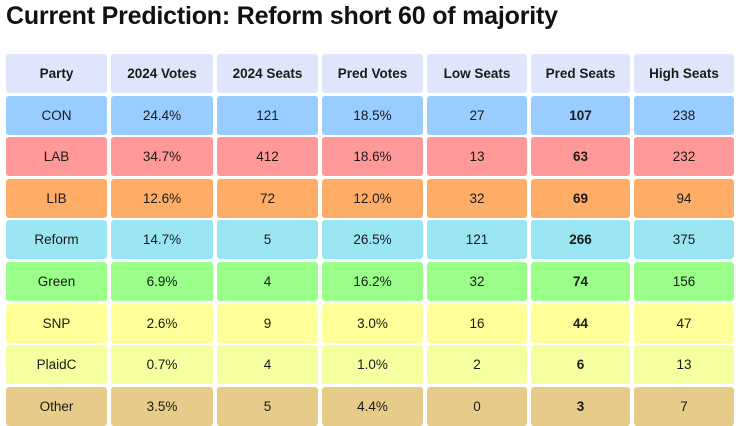 Image resolution: width=741 pixels, height=426 pixels. What do you see at coordinates (372, 156) in the screenshot?
I see `cell-pred-votes: 18.6%` at bounding box center [372, 156].